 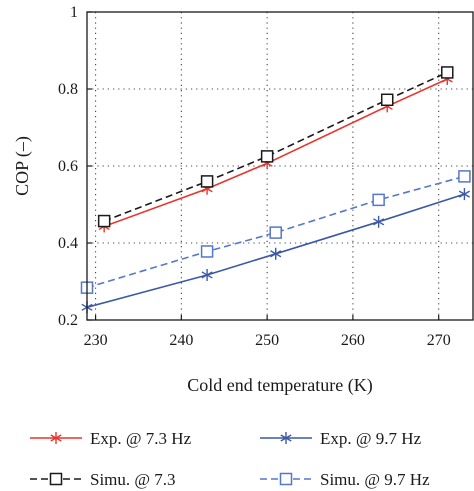 I want to click on legend-label: Exp. @ 7.3 Hz, so click(x=141, y=438).